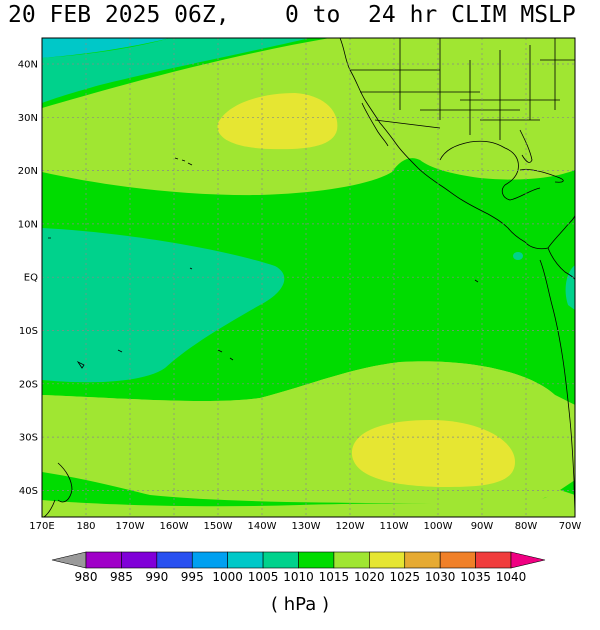 This screenshot has height=630, width=600. I want to click on colorbar-label: 990, so click(156, 577).